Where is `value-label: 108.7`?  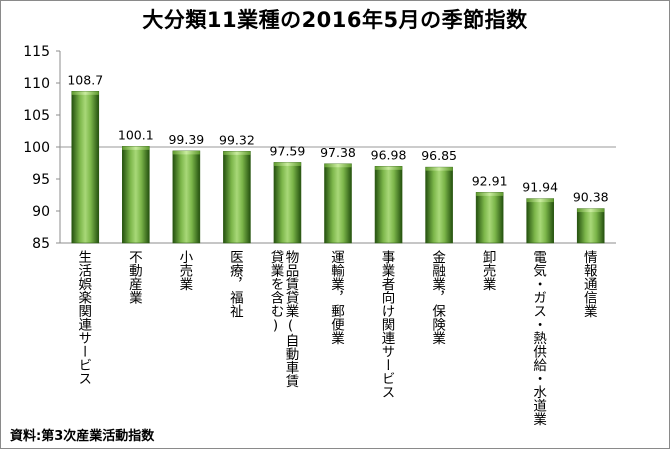
value-label: 108.7 is located at coordinates (85, 79).